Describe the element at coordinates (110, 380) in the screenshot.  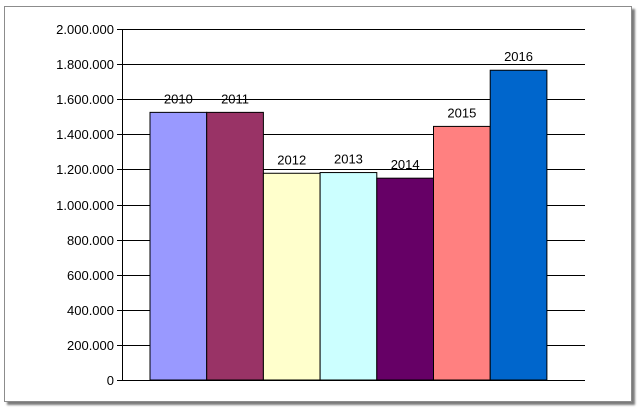
I see `y-tick-label: 0` at that location.